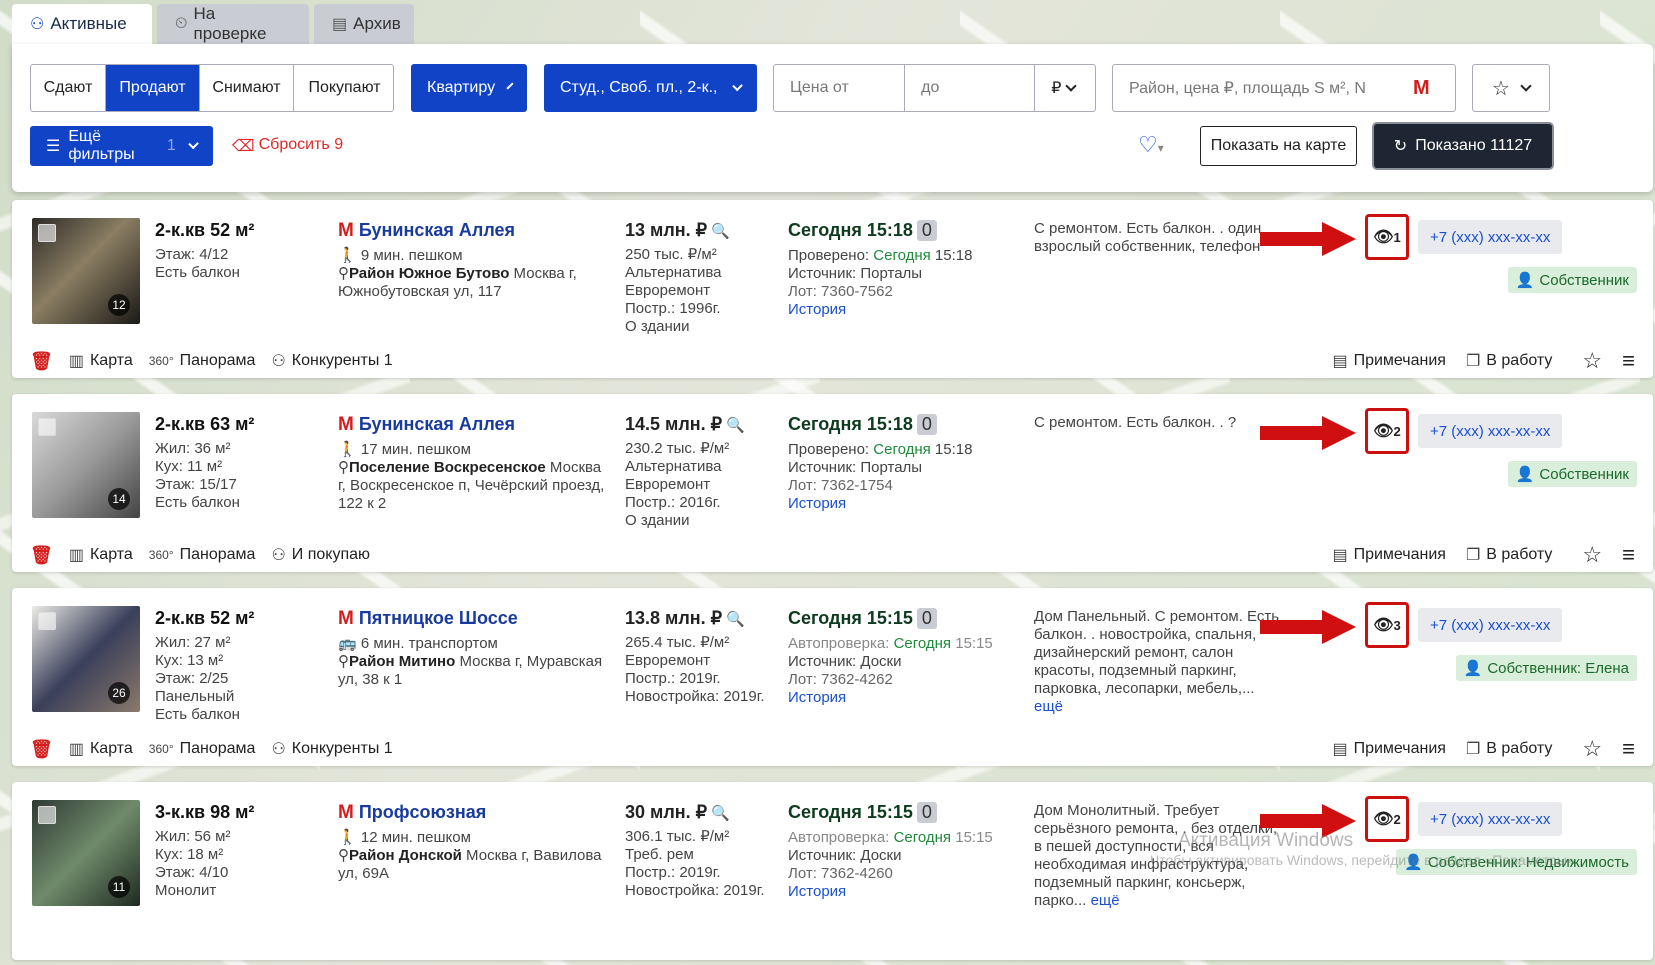 Image resolution: width=1655 pixels, height=965 pixels. What do you see at coordinates (1247, 88) in the screenshot?
I see `search-input: Район, цена ₽, площадь S м², N` at bounding box center [1247, 88].